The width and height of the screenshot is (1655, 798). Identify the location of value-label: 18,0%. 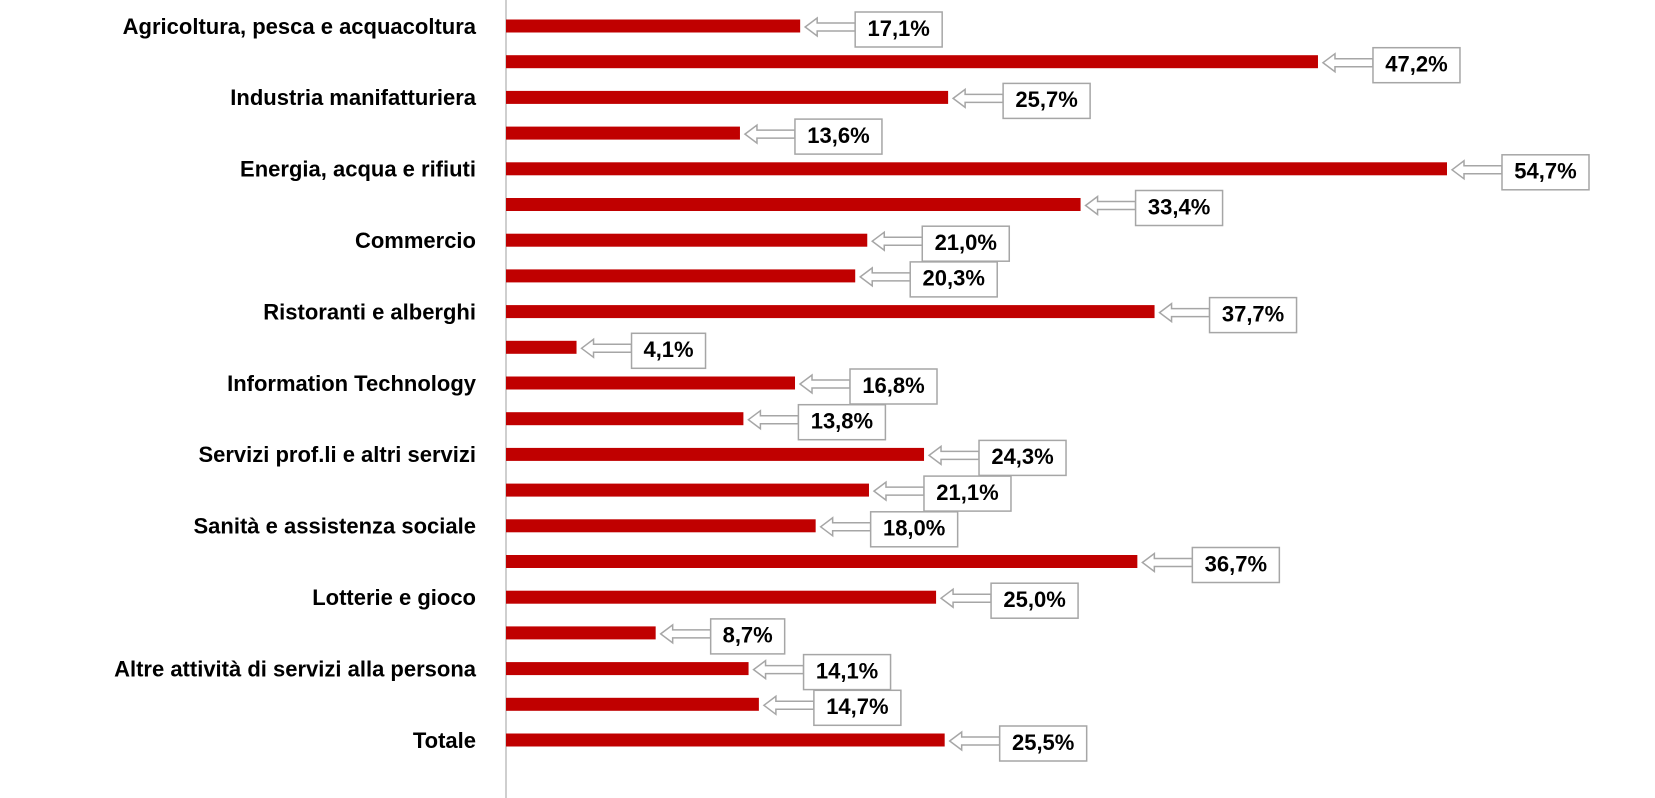
(914, 528).